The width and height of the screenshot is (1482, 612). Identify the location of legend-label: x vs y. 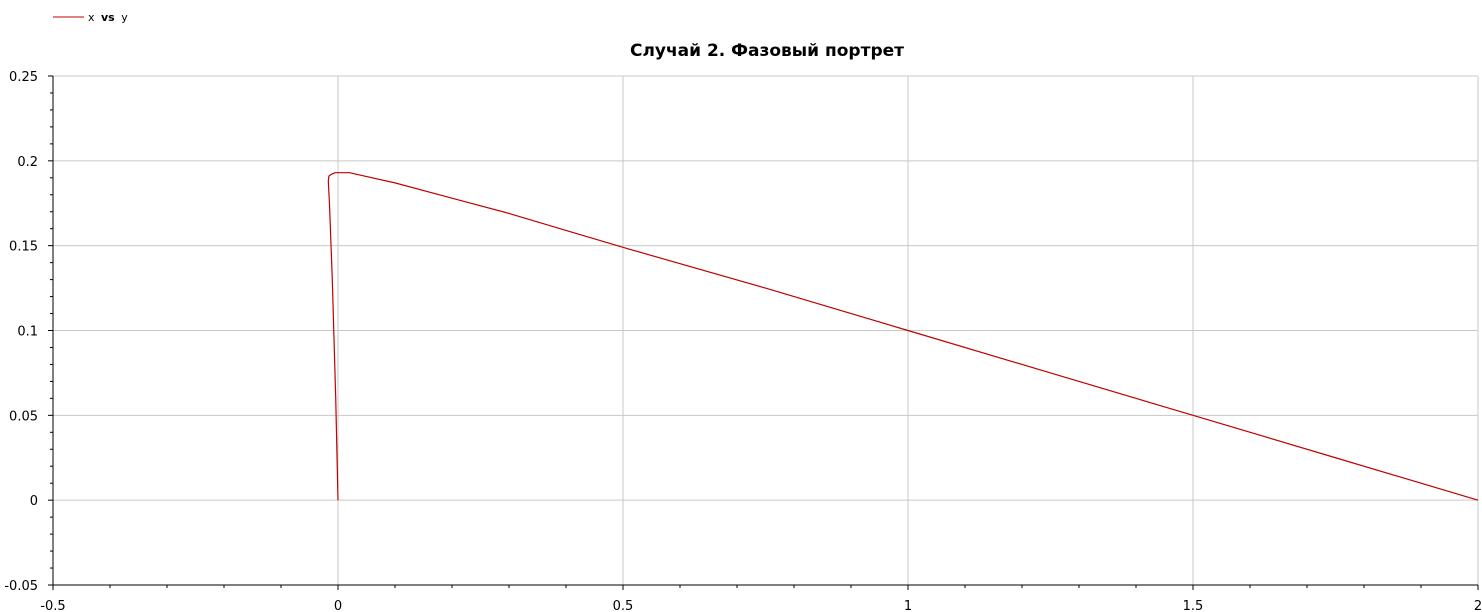
(108, 17).